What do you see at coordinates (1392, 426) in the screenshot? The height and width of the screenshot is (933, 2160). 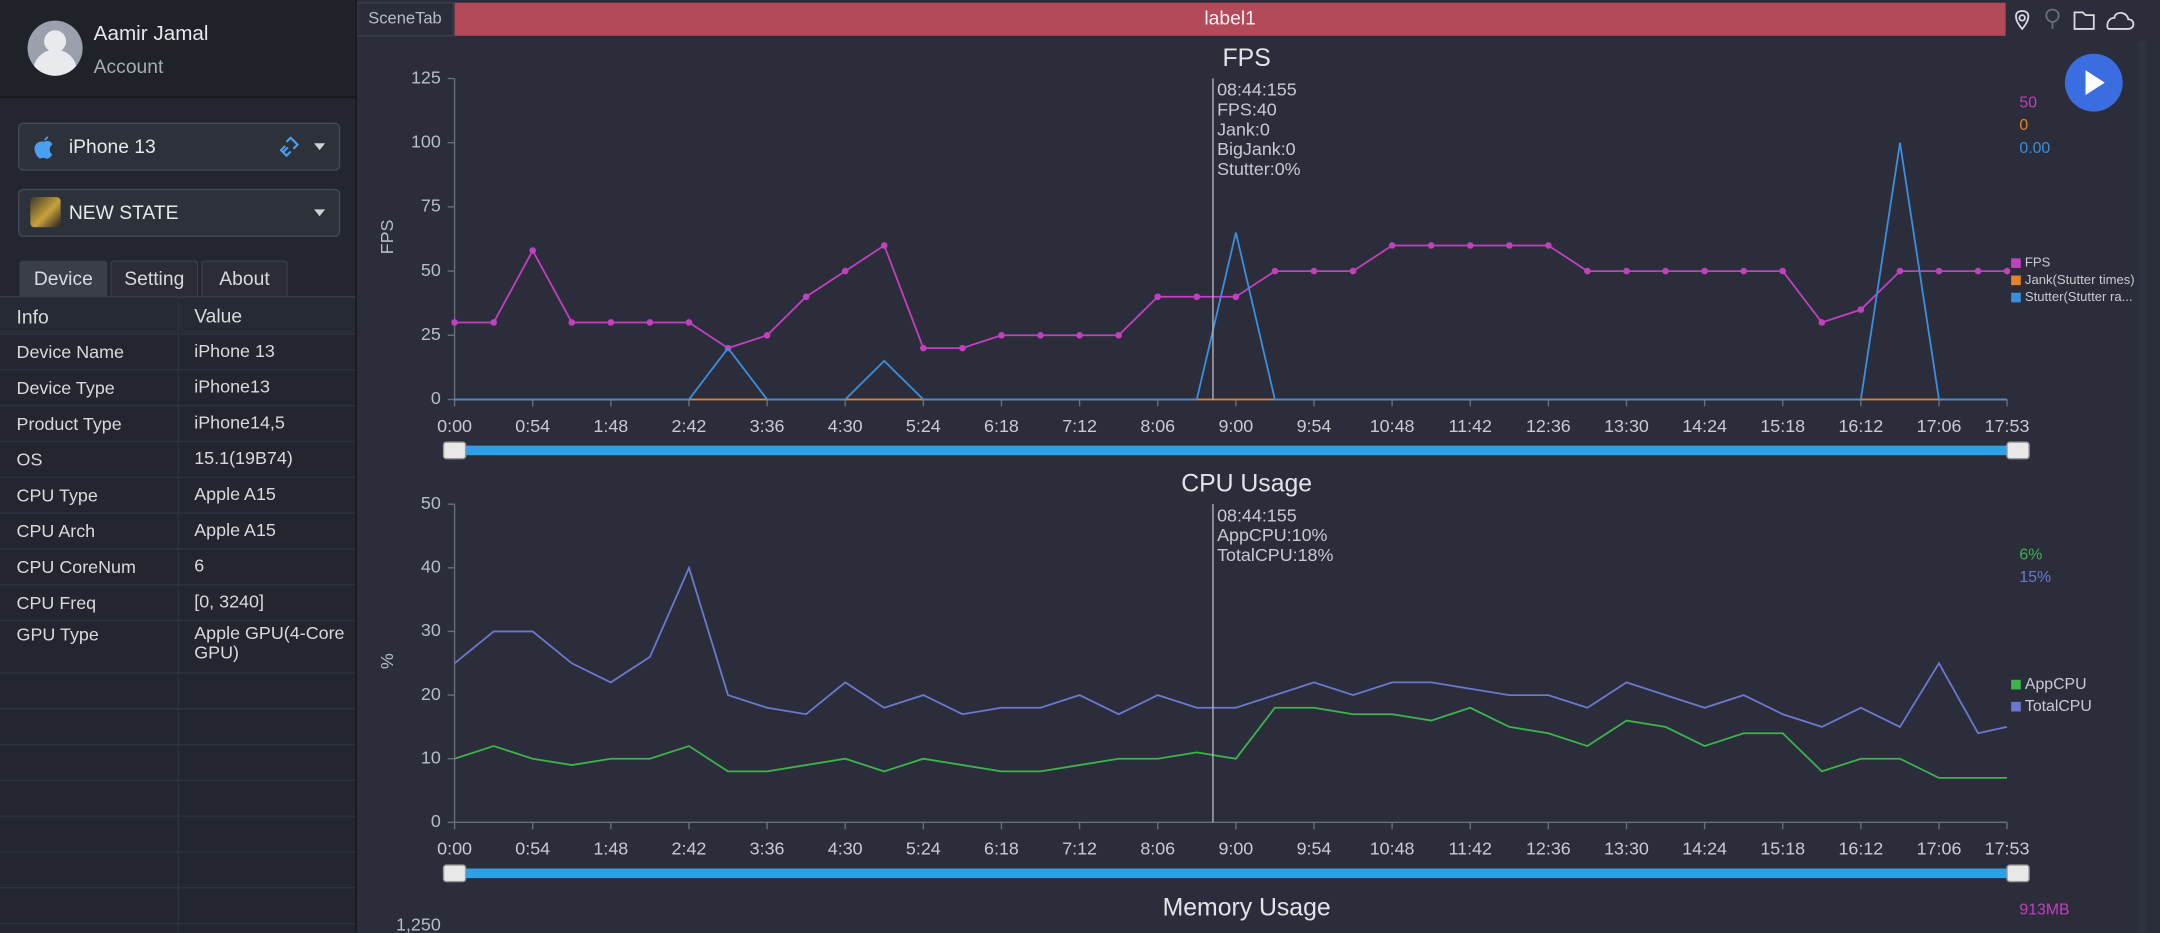 I see `x-tick-label: 10:48` at bounding box center [1392, 426].